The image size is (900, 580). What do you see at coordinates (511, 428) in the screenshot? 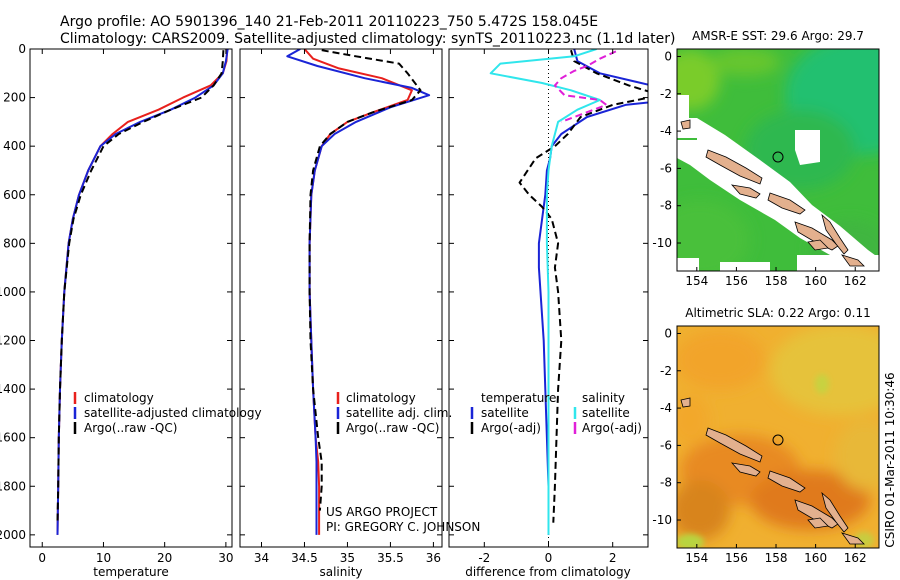
I see `legend-label-temp-argo: Argo(-adj)` at bounding box center [511, 428].